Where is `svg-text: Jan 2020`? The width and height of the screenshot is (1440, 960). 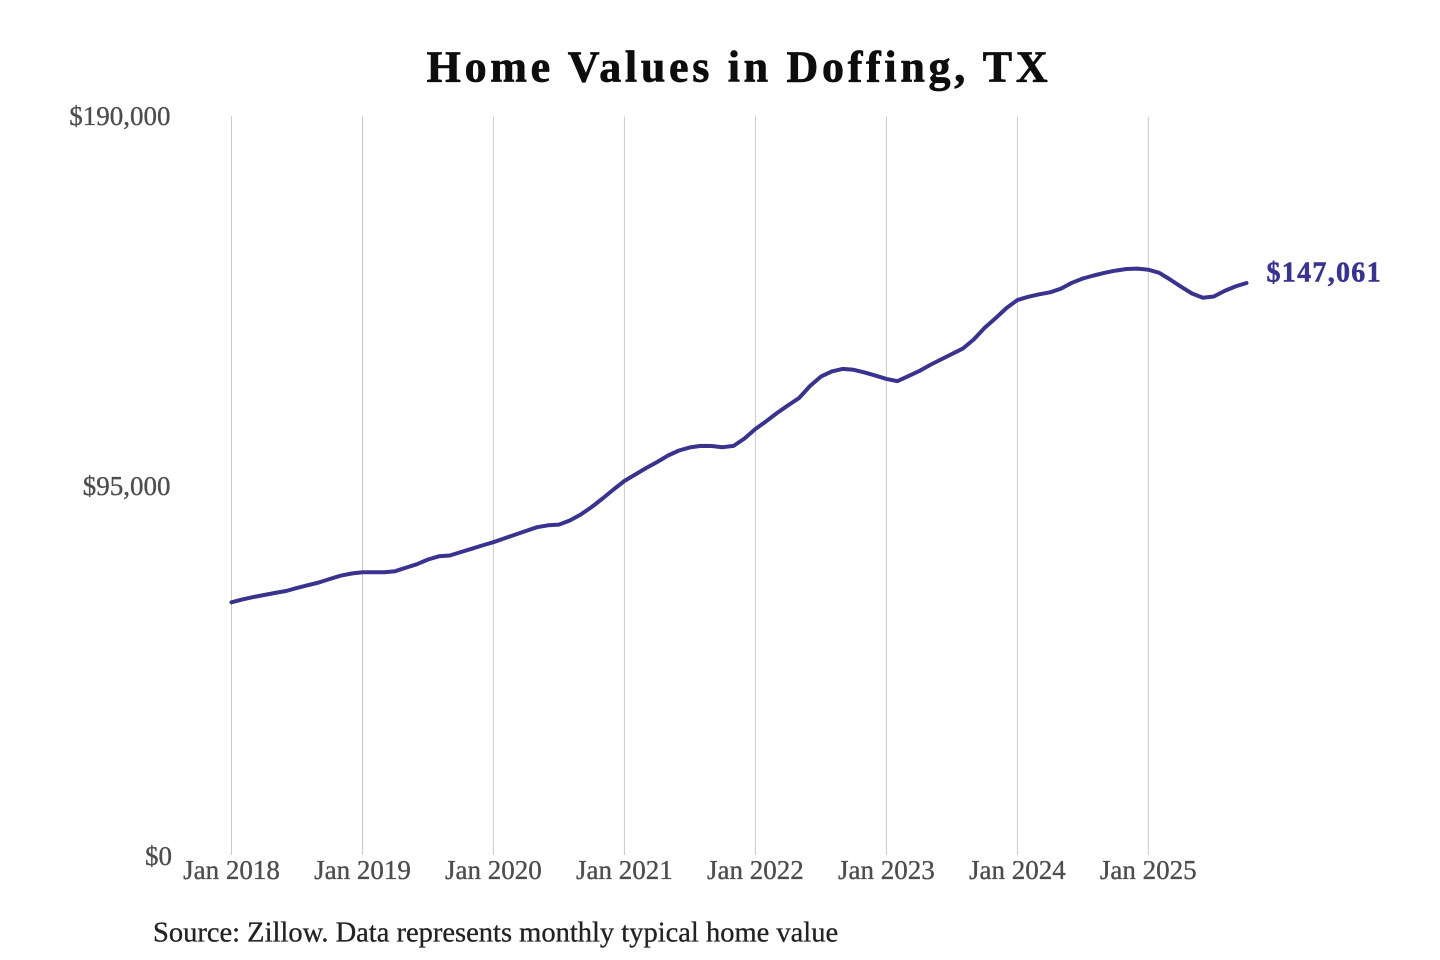 svg-text: Jan 2020 is located at coordinates (493, 870).